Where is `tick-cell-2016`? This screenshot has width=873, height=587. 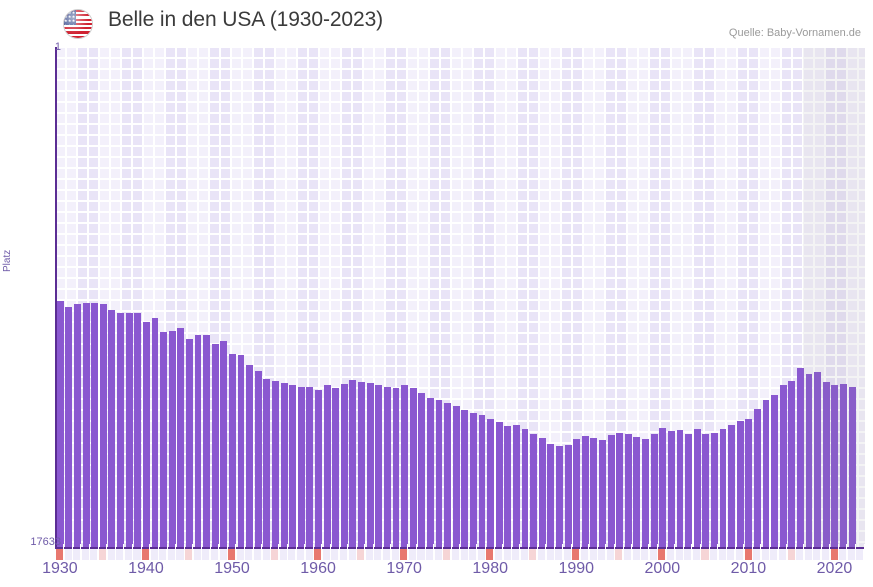
tick-cell-2016 is located at coordinates (800, 554).